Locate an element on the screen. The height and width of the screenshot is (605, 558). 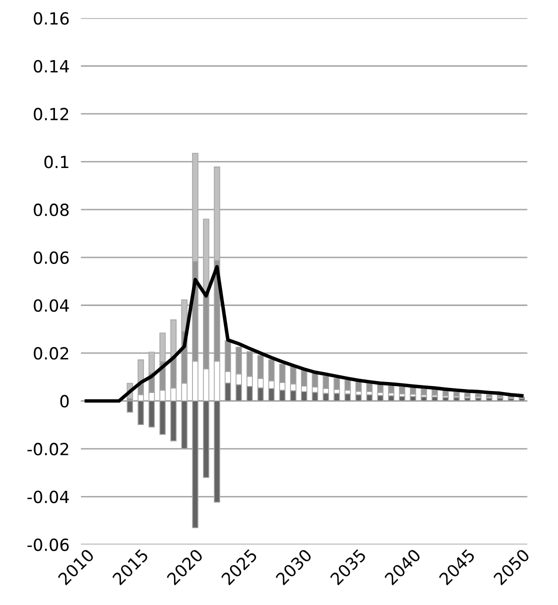
y-tick-label: -0.04 is located at coordinates (48, 497).